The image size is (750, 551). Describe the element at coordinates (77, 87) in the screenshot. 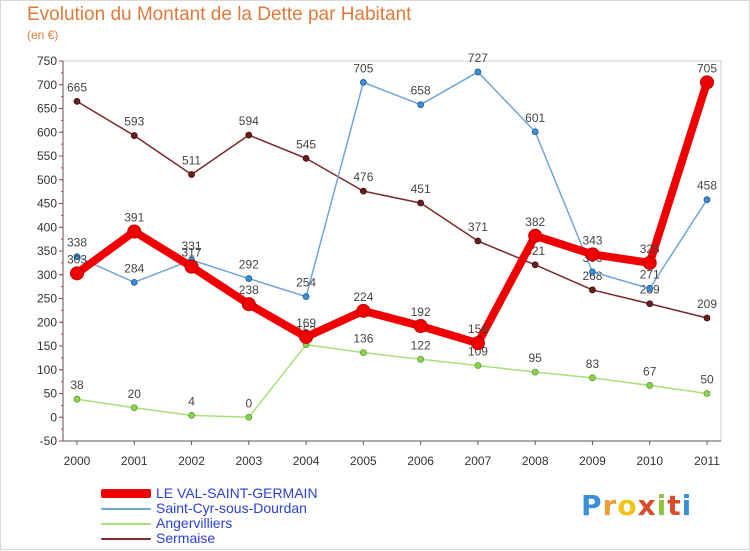

I see `data-label: 665` at that location.